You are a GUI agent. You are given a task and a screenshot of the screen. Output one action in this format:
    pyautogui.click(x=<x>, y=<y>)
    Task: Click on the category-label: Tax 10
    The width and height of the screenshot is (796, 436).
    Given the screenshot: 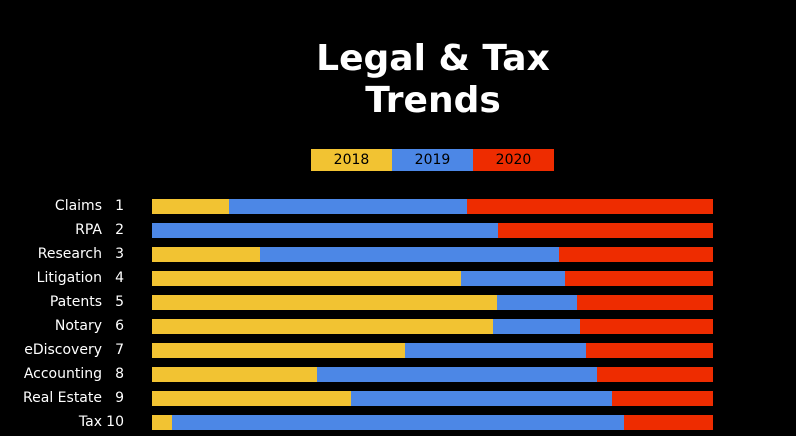 What is the action you would take?
    pyautogui.click(x=62, y=422)
    